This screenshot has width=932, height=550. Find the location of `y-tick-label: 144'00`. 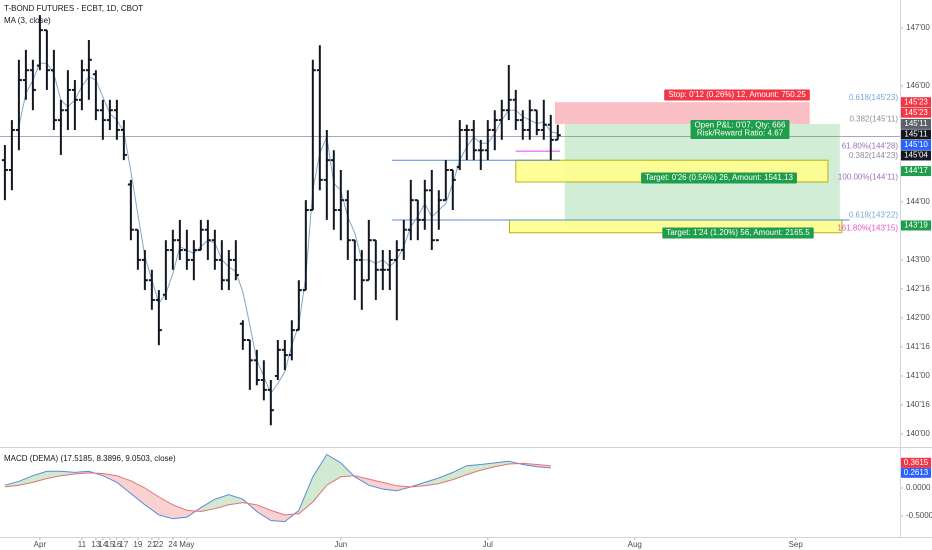

y-tick-label: 144'00 is located at coordinates (918, 201).